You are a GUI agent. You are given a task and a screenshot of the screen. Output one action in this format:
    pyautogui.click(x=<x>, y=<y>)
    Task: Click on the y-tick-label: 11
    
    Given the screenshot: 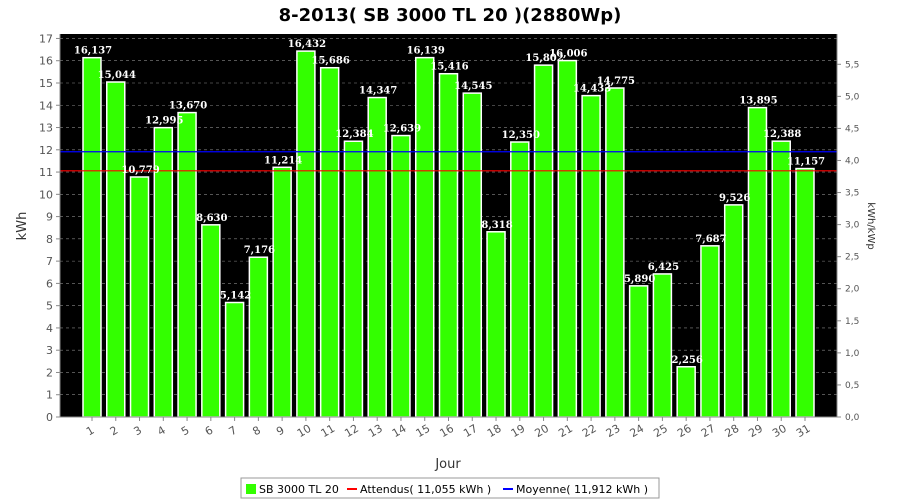 What is the action you would take?
    pyautogui.click(x=46, y=172)
    